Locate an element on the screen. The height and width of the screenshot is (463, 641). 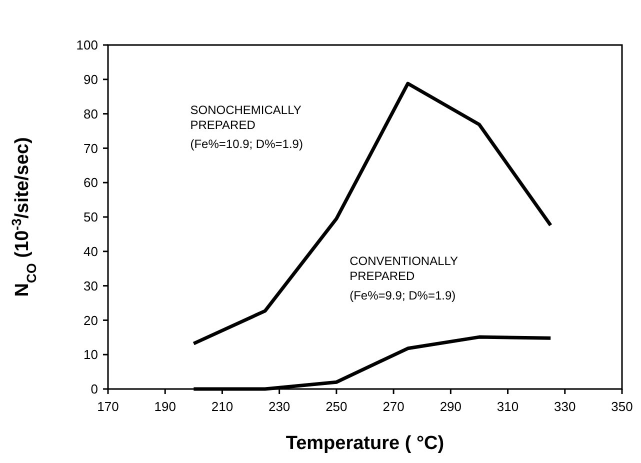
y-tick-label: 90 is located at coordinates (91, 79).